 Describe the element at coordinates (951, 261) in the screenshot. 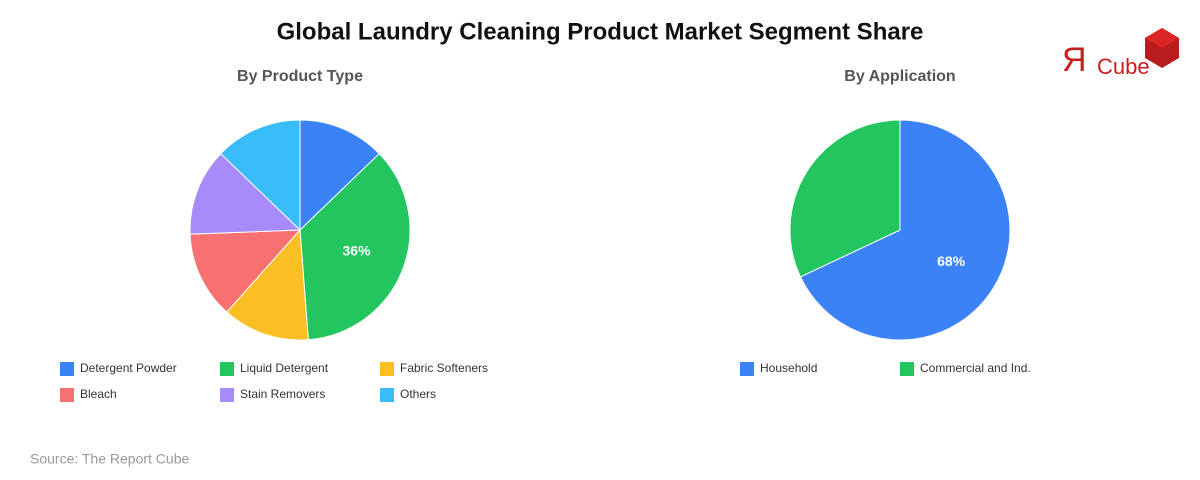

I see `data-label: 68%` at that location.